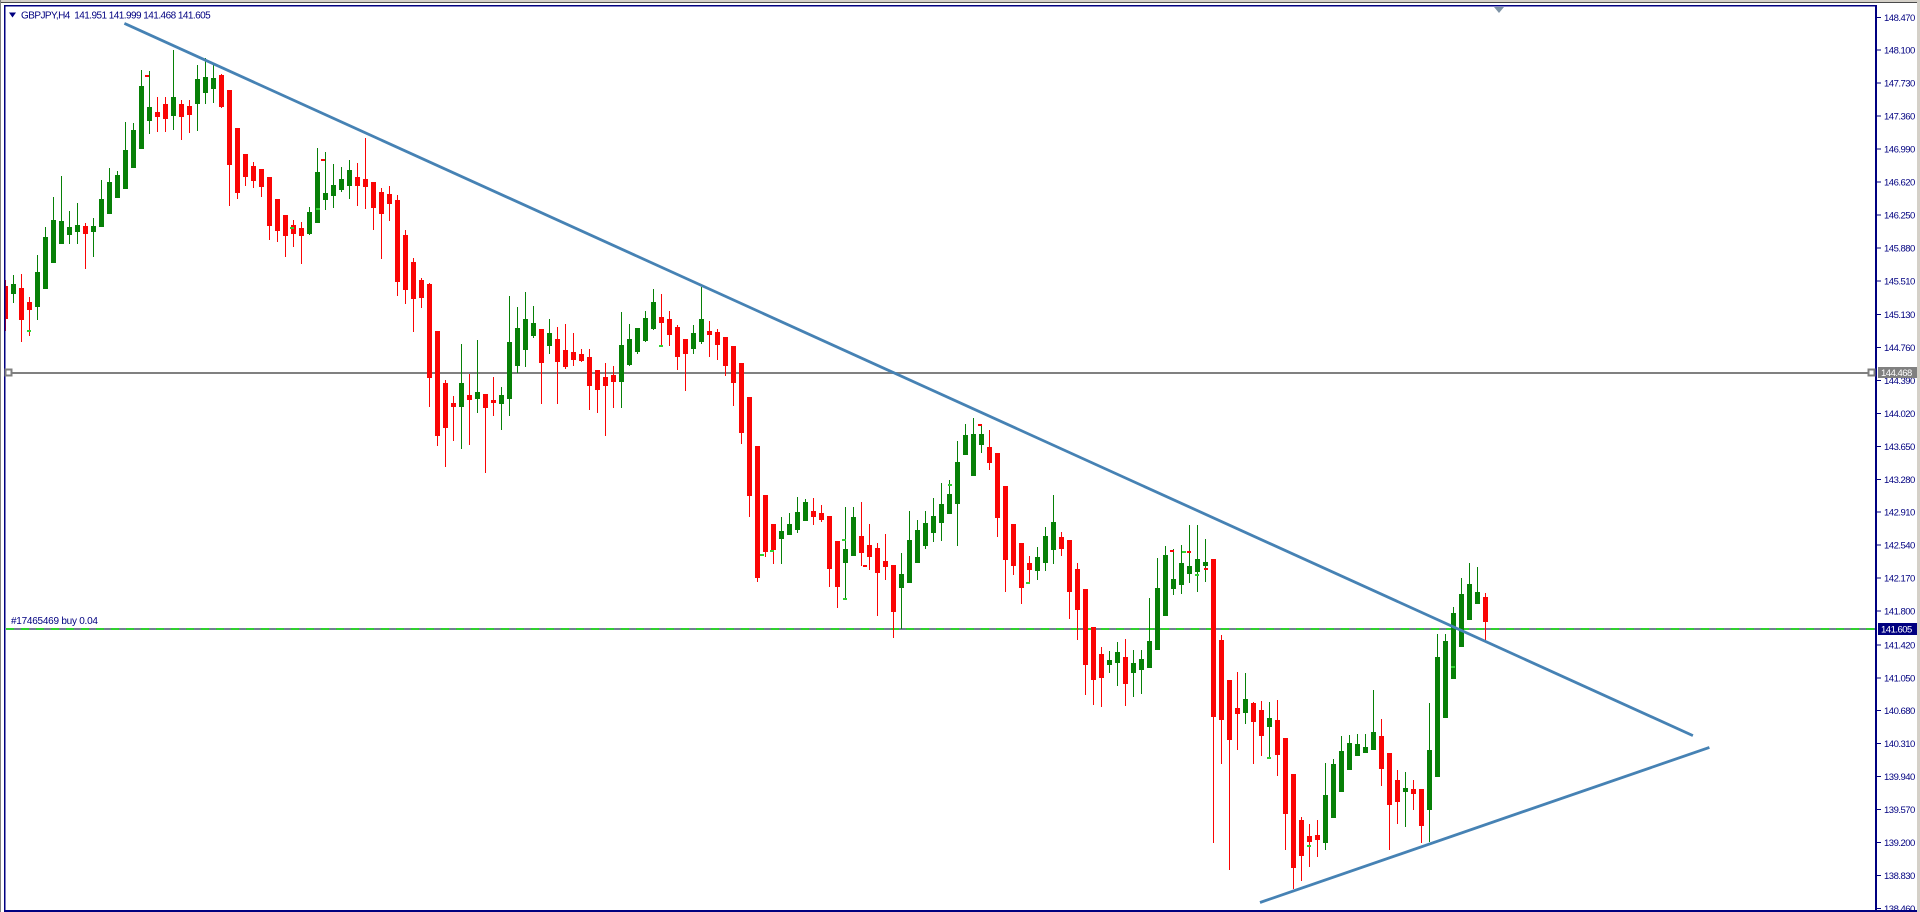 The width and height of the screenshot is (1920, 912). What do you see at coordinates (1899, 248) in the screenshot?
I see `svg-text: 145.880` at bounding box center [1899, 248].